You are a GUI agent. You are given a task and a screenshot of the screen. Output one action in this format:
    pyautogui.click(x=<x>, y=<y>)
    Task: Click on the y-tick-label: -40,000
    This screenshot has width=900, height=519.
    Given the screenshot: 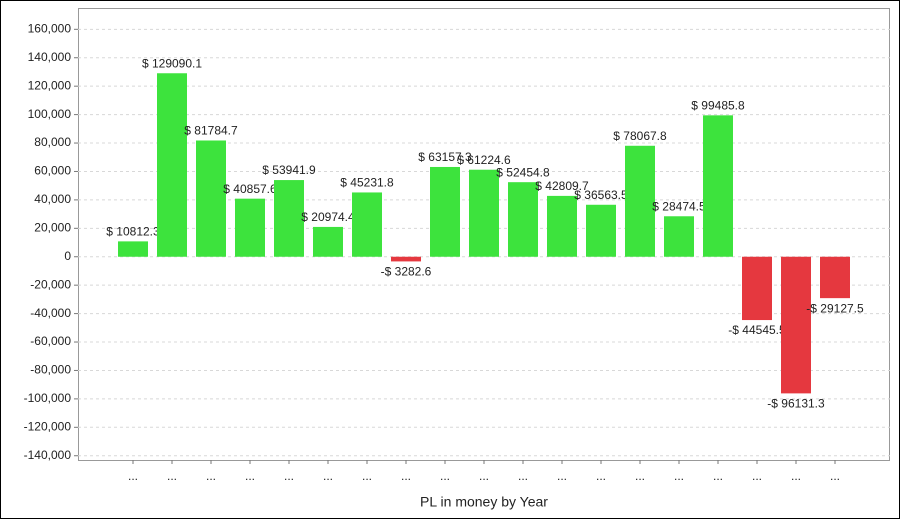 What is the action you would take?
    pyautogui.click(x=50, y=313)
    